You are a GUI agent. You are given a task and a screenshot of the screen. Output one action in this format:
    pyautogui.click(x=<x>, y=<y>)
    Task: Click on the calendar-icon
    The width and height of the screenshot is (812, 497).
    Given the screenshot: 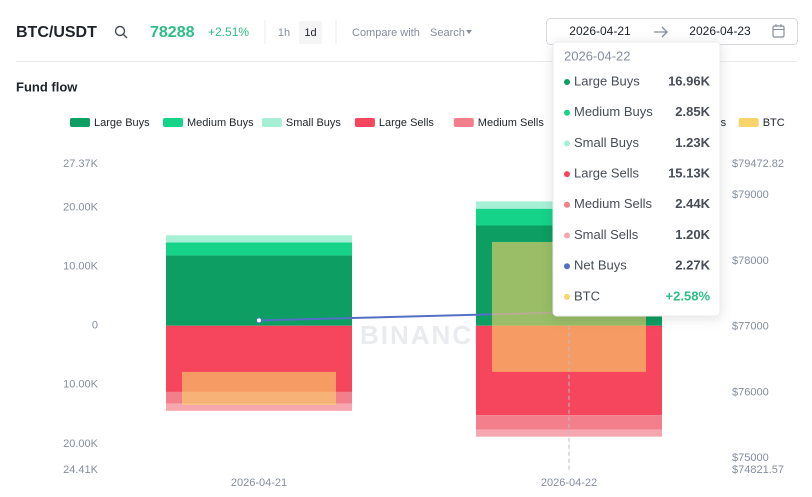 What is the action you would take?
    pyautogui.click(x=778, y=31)
    